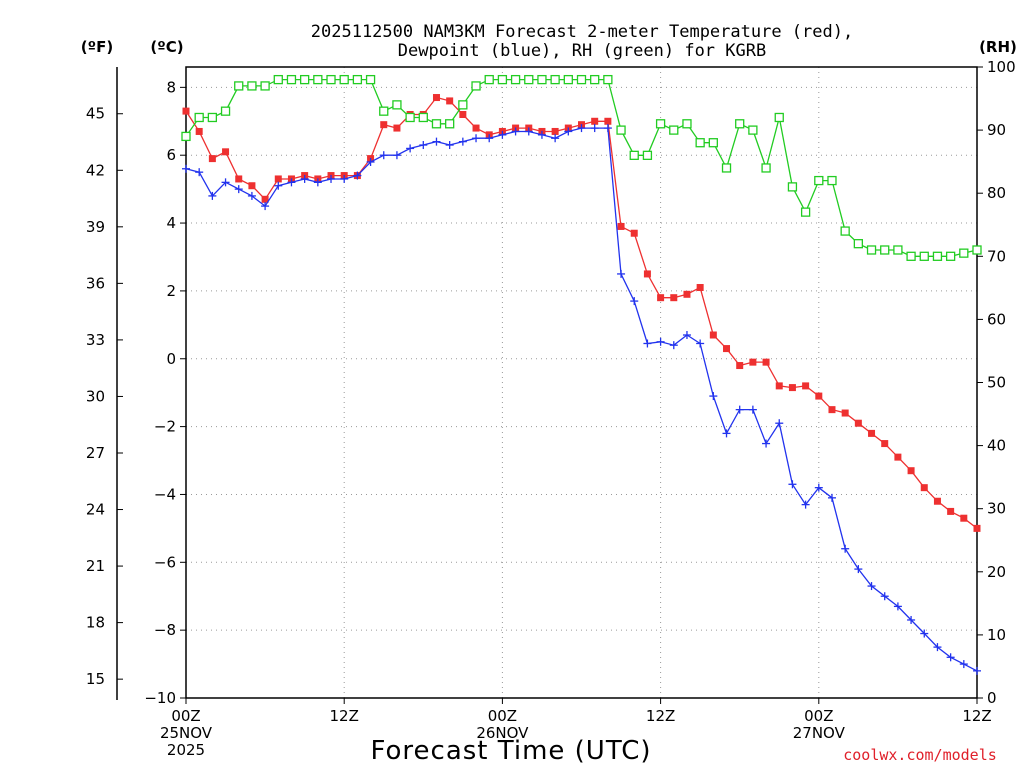  I want to click on x-tick-label: 25NOV, so click(186, 733).